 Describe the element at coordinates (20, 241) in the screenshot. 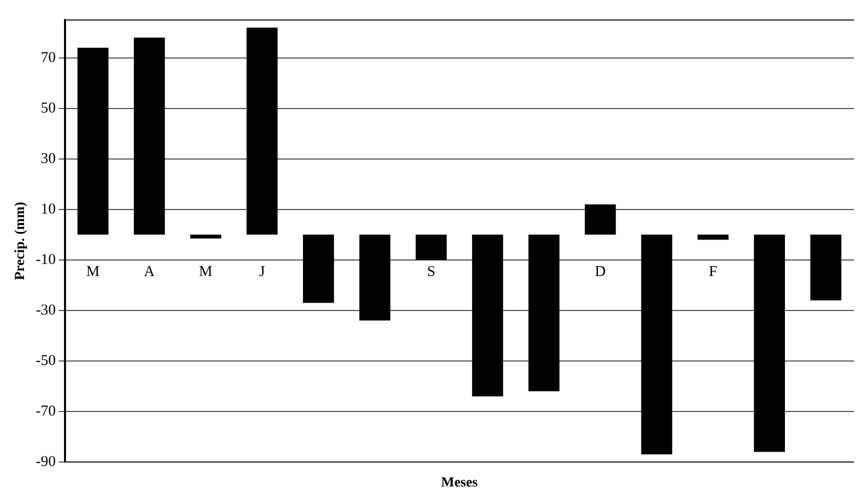

I see `y-axis-title: Precip. (mm)` at that location.